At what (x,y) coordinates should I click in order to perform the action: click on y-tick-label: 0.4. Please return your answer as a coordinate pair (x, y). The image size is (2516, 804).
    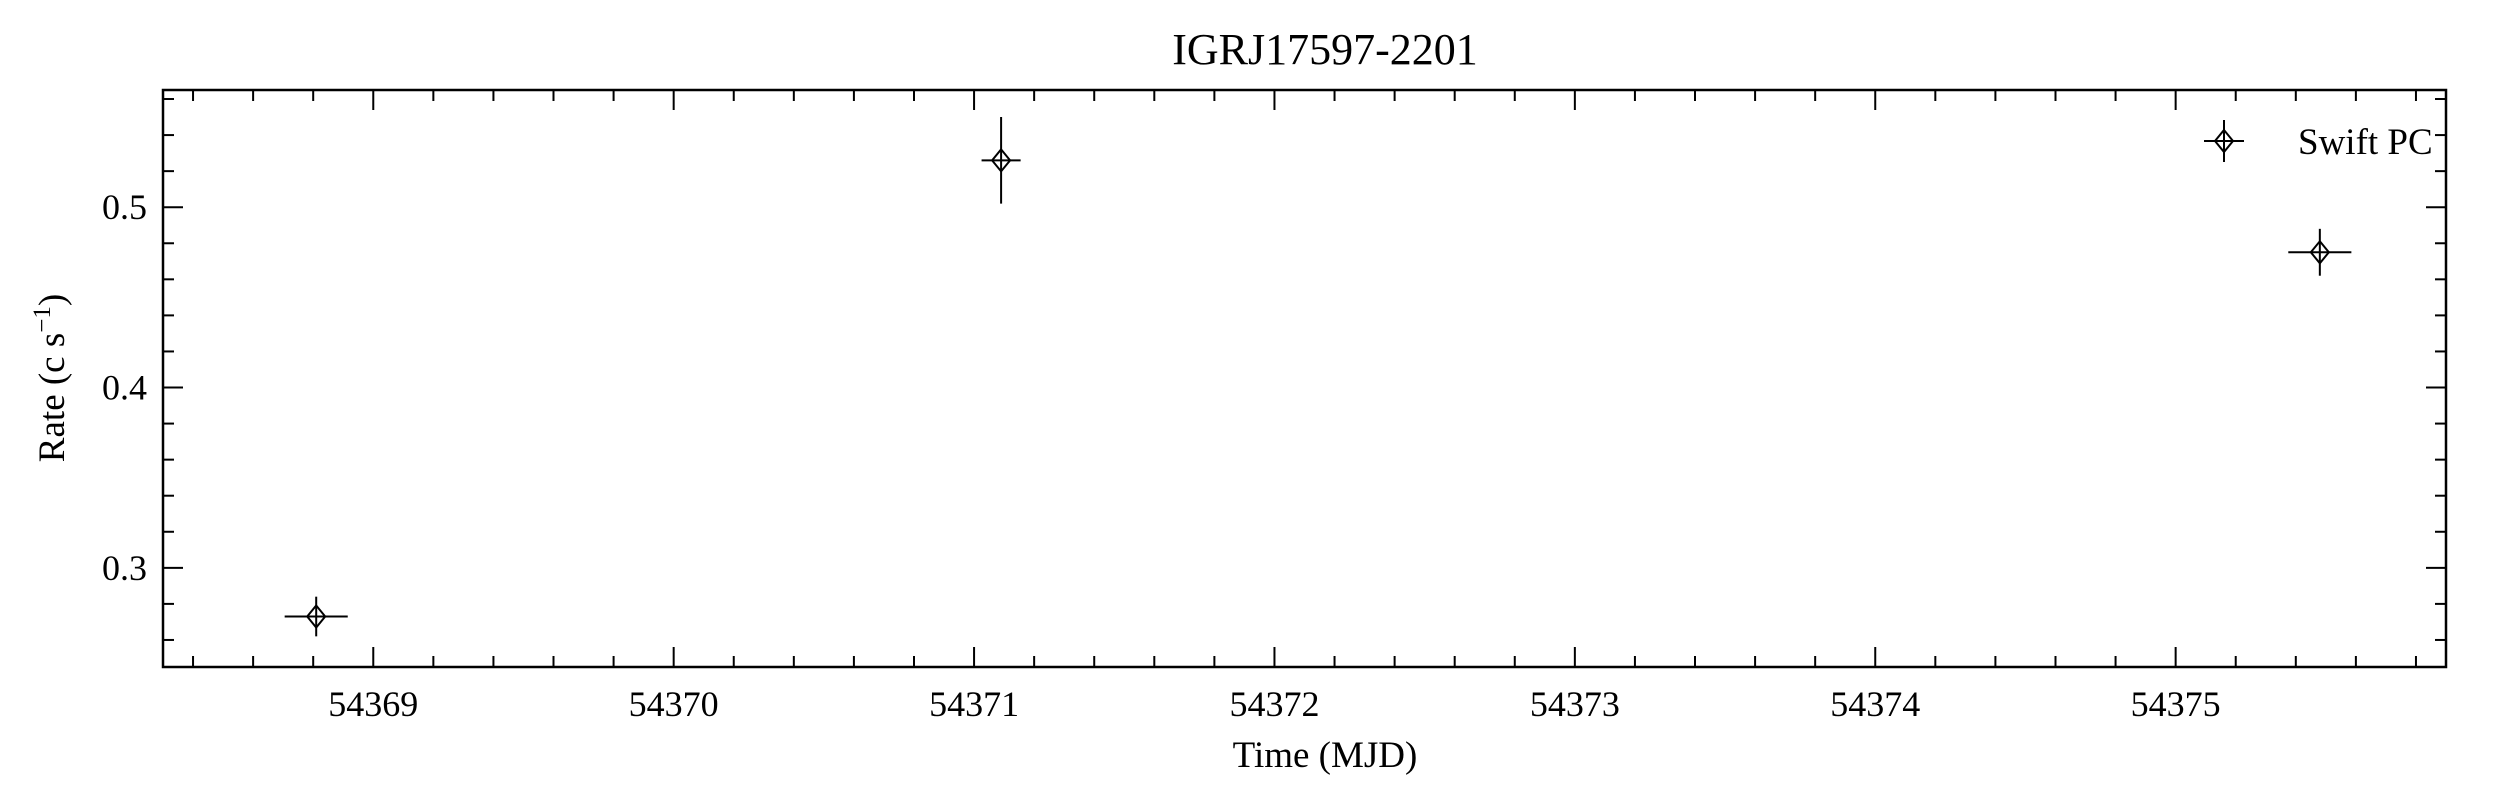
    Looking at the image, I should click on (124, 388).